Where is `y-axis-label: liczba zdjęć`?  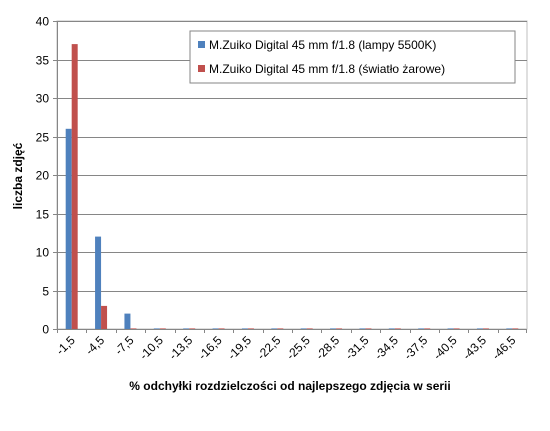
y-axis-label: liczba zdjęć is located at coordinates (18, 175).